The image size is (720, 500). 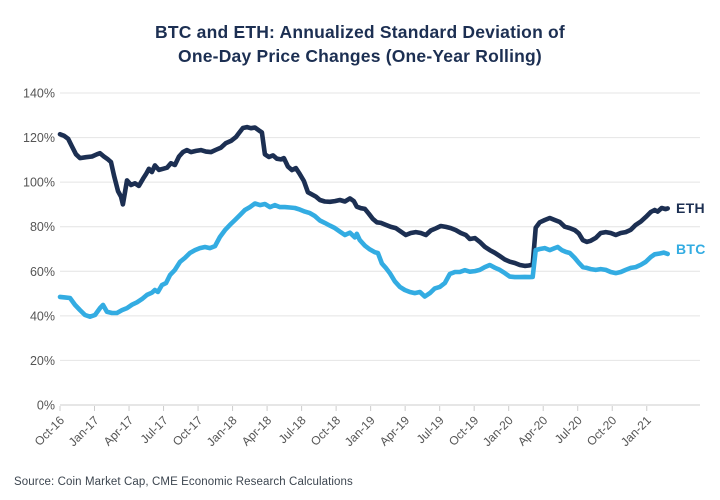 I want to click on y-axis-tick-label: 20%, so click(x=42, y=361).